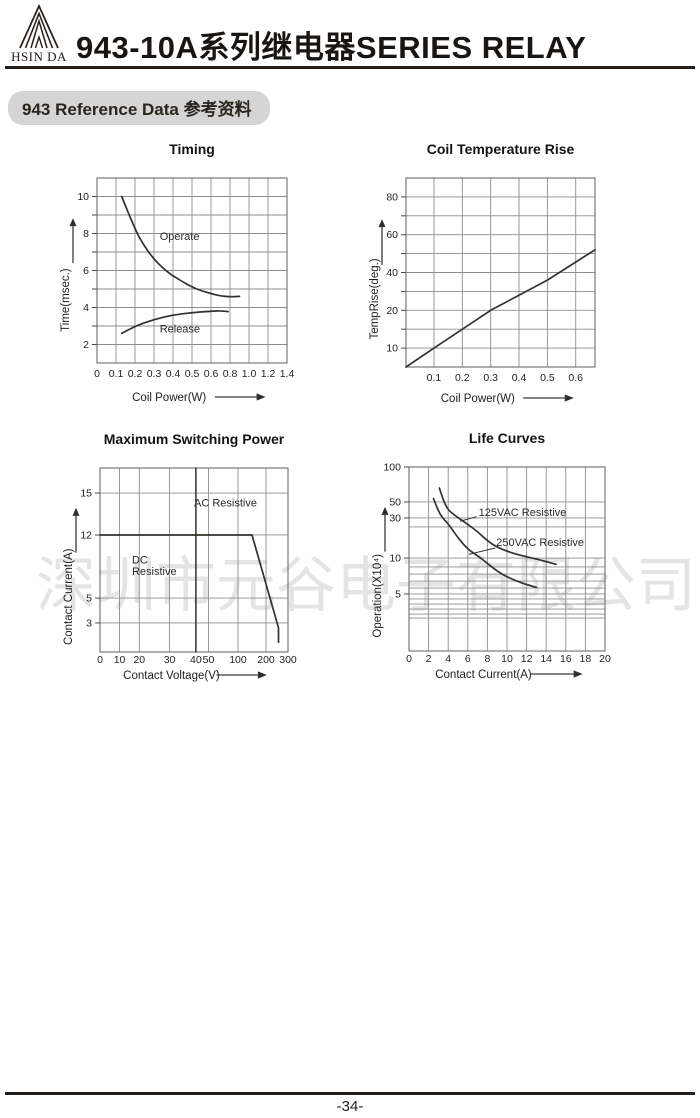  What do you see at coordinates (500, 308) in the screenshot?
I see `temperature-rise-curve` at bounding box center [500, 308].